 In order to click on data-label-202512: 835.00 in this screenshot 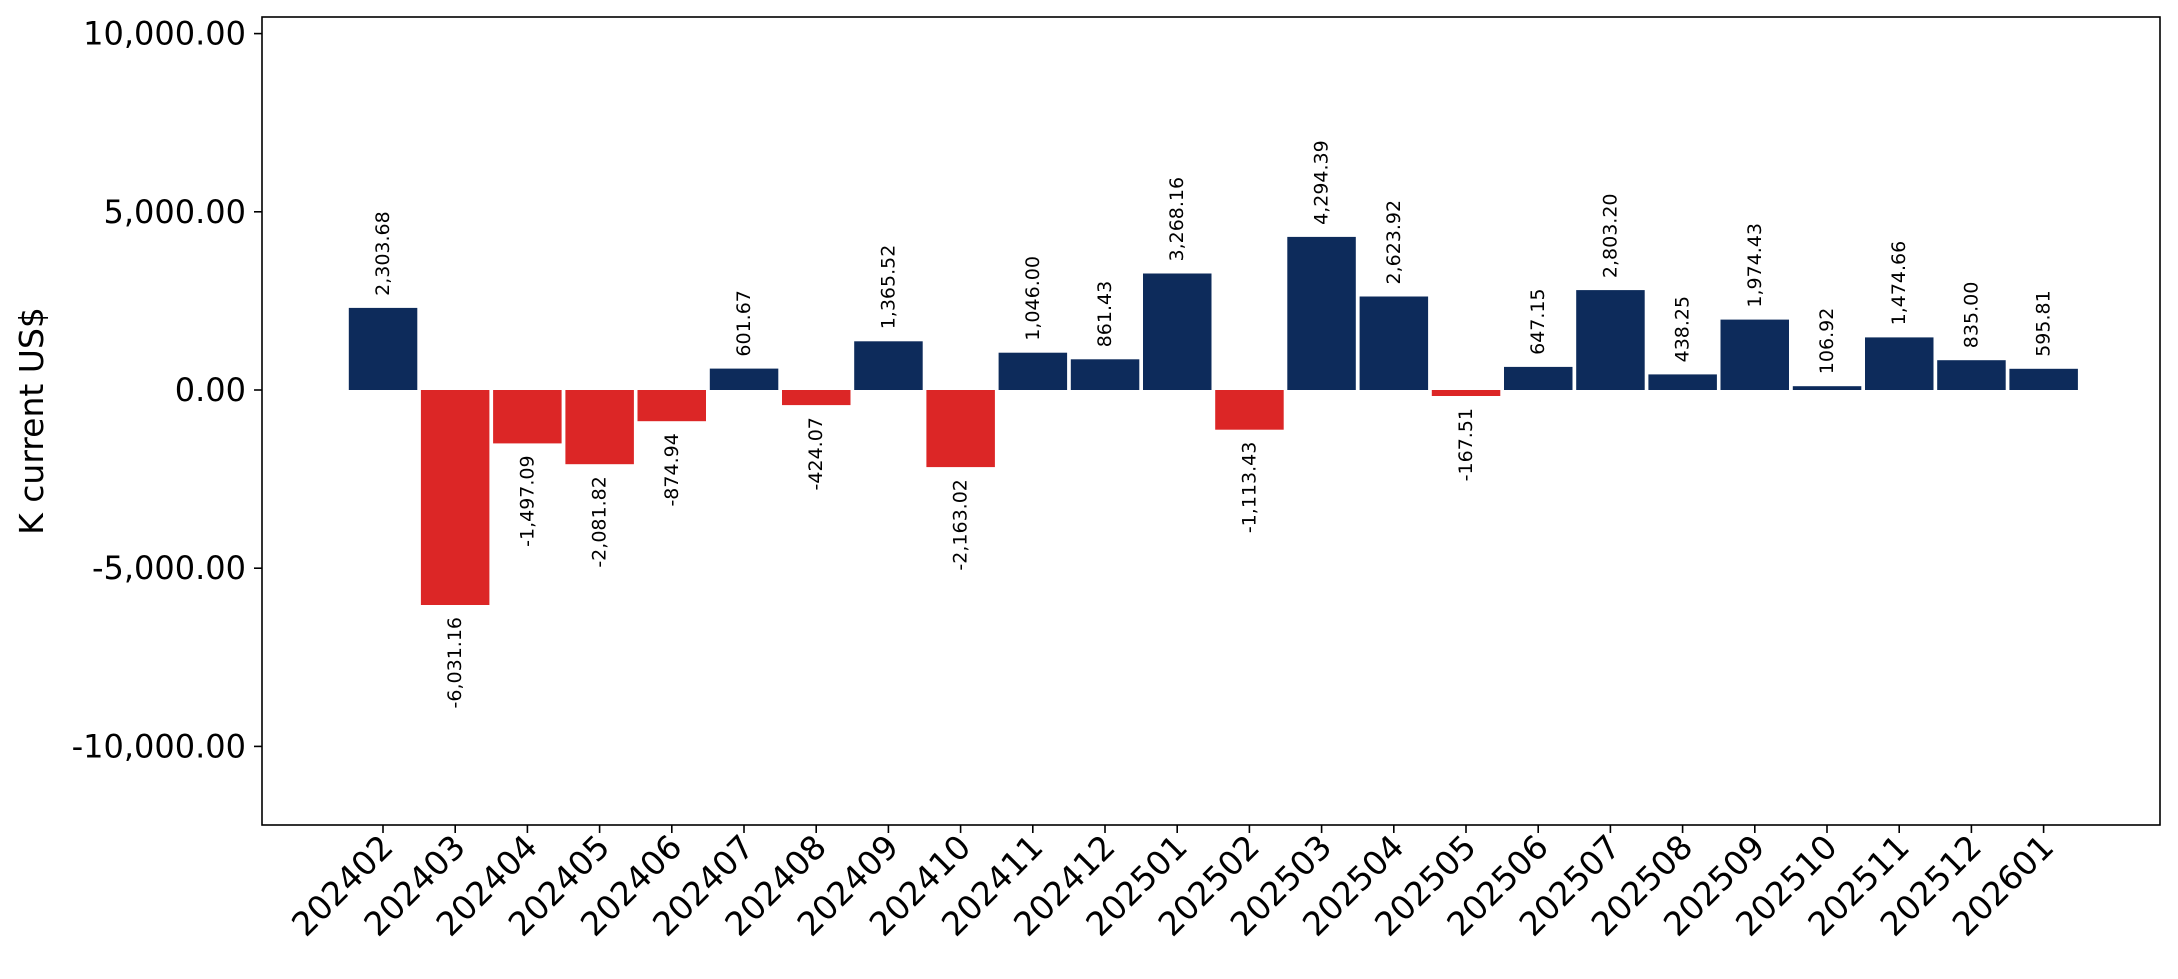, I will do `click(1971, 315)`.